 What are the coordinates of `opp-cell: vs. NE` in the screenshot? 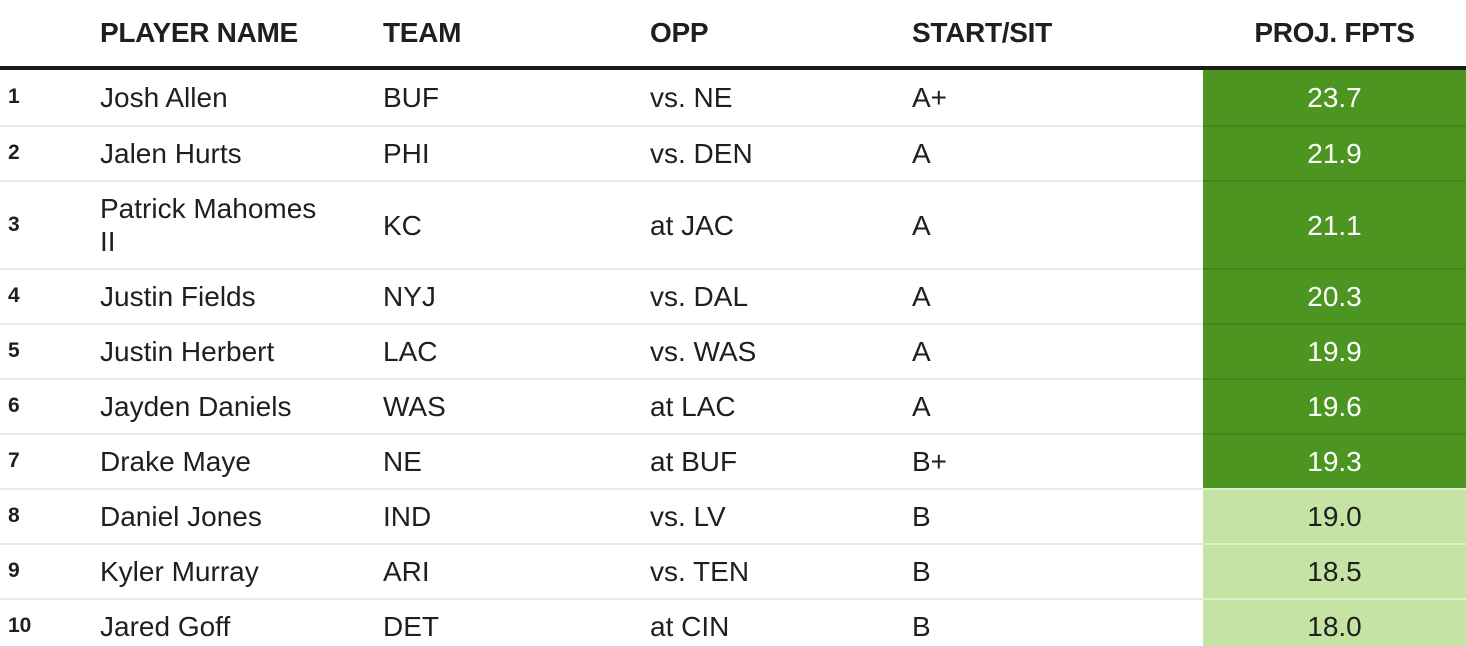 It's located at (691, 97).